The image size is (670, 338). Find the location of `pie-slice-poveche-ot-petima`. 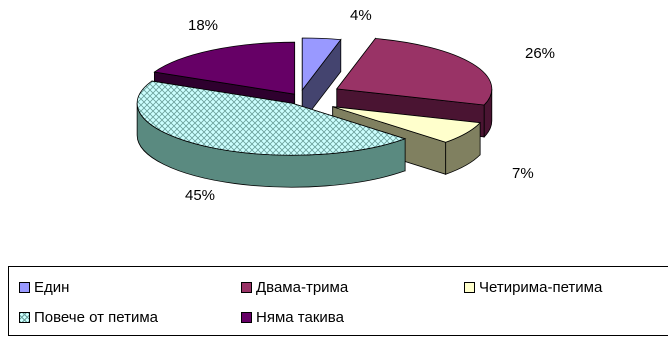

pie-slice-poveche-ot-petima is located at coordinates (271, 134).